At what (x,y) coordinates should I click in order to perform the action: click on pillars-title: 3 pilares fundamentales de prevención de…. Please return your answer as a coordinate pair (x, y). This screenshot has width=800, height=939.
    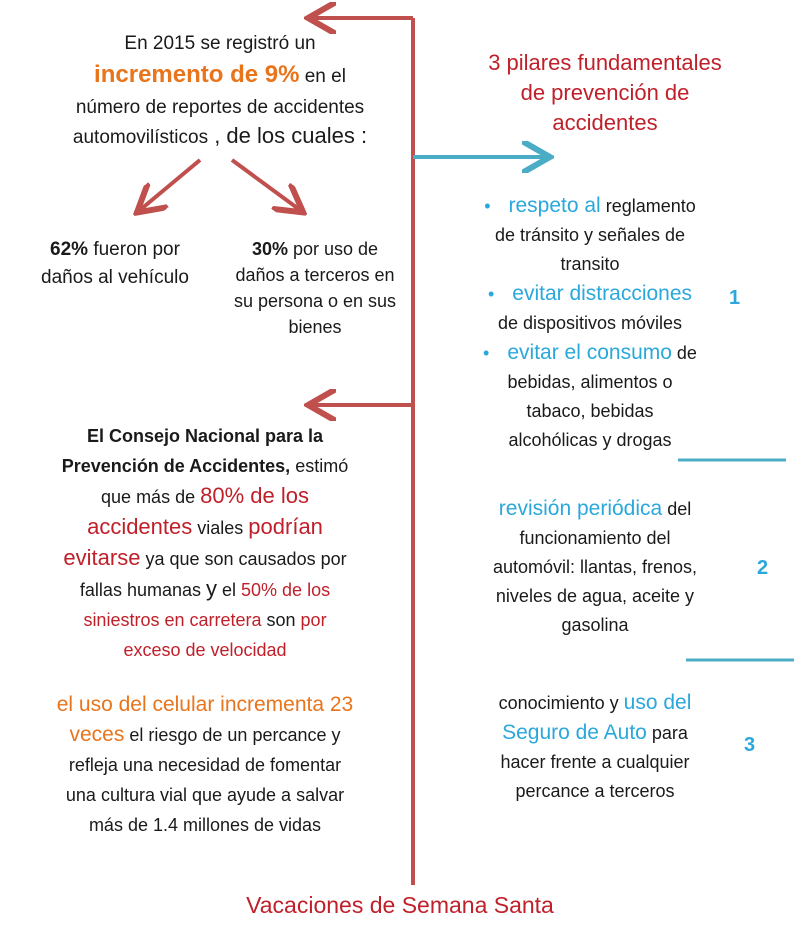
    Looking at the image, I should click on (605, 93).